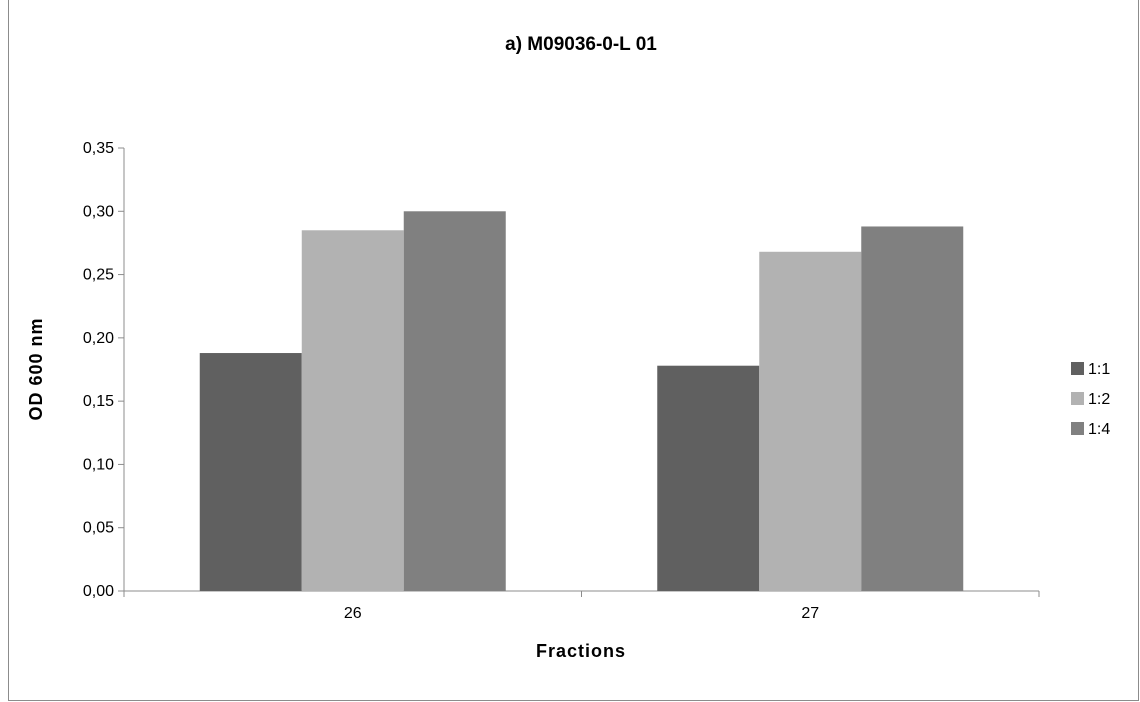  Describe the element at coordinates (98, 338) in the screenshot. I see `y-tick-label: 0,20` at that location.